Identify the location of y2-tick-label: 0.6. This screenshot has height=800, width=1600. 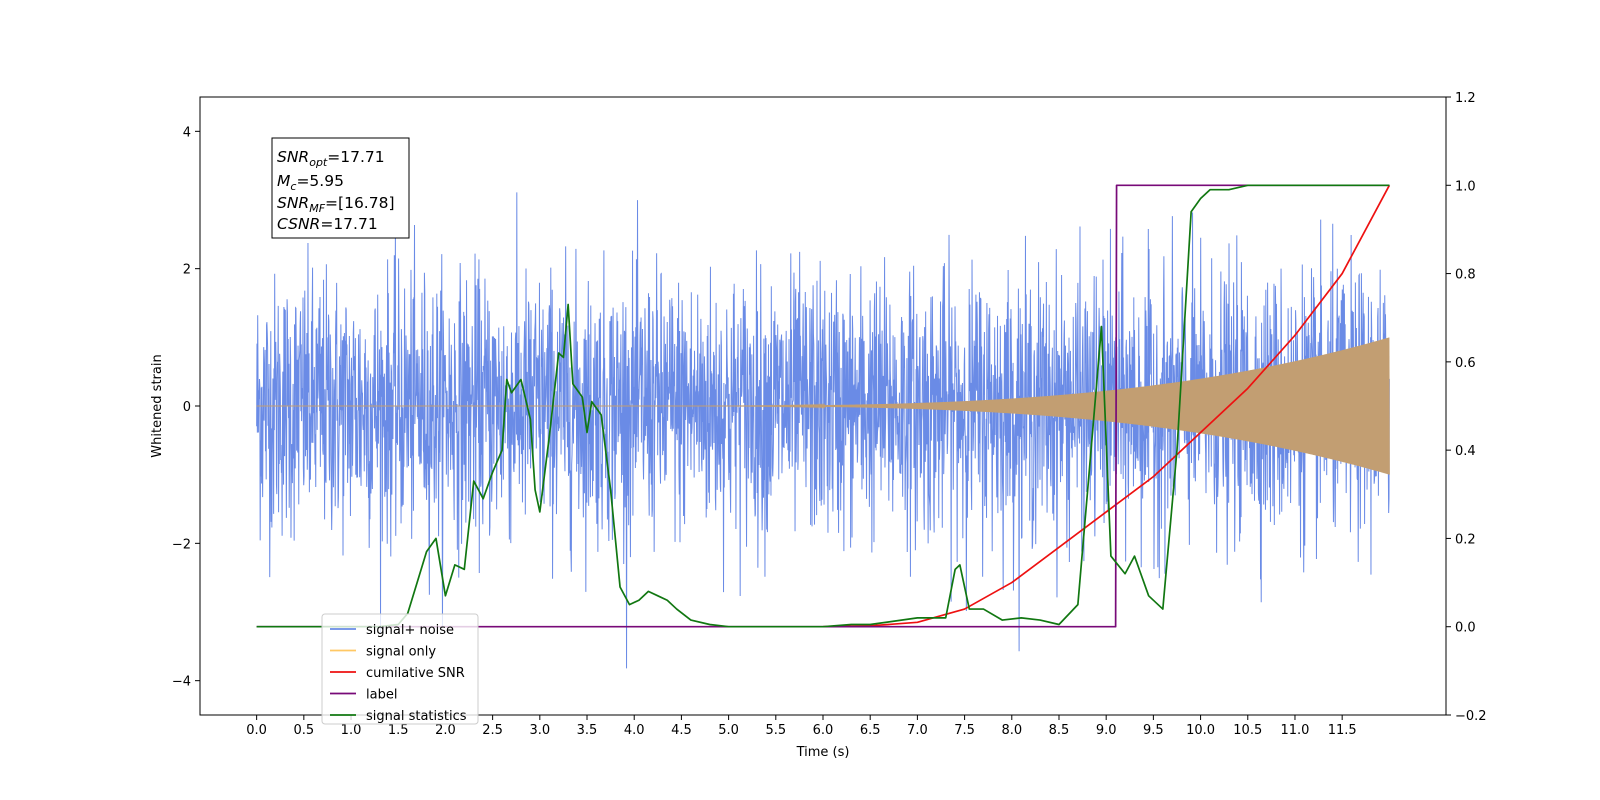
(1465, 363).